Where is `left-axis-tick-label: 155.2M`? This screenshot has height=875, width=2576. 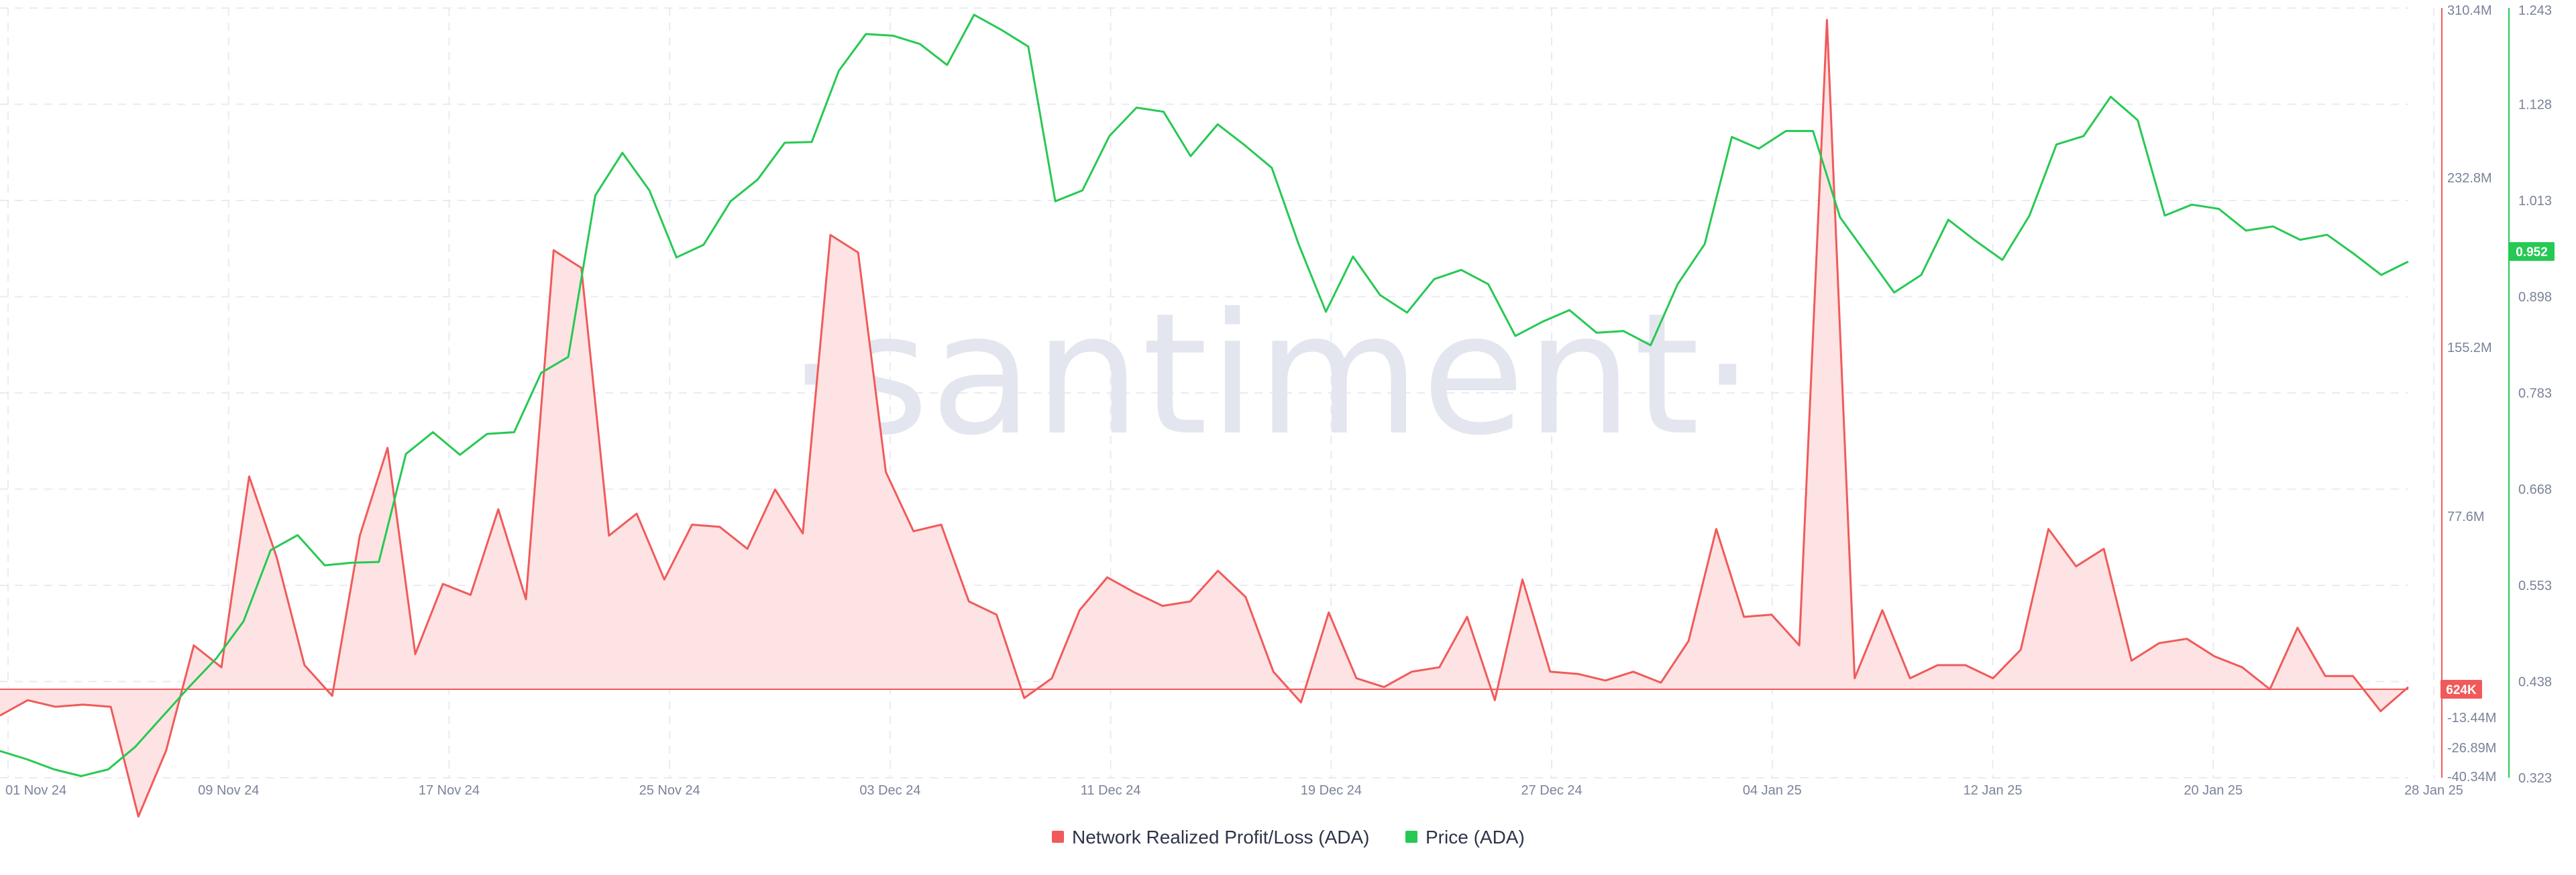
left-axis-tick-label: 155.2M is located at coordinates (2469, 348).